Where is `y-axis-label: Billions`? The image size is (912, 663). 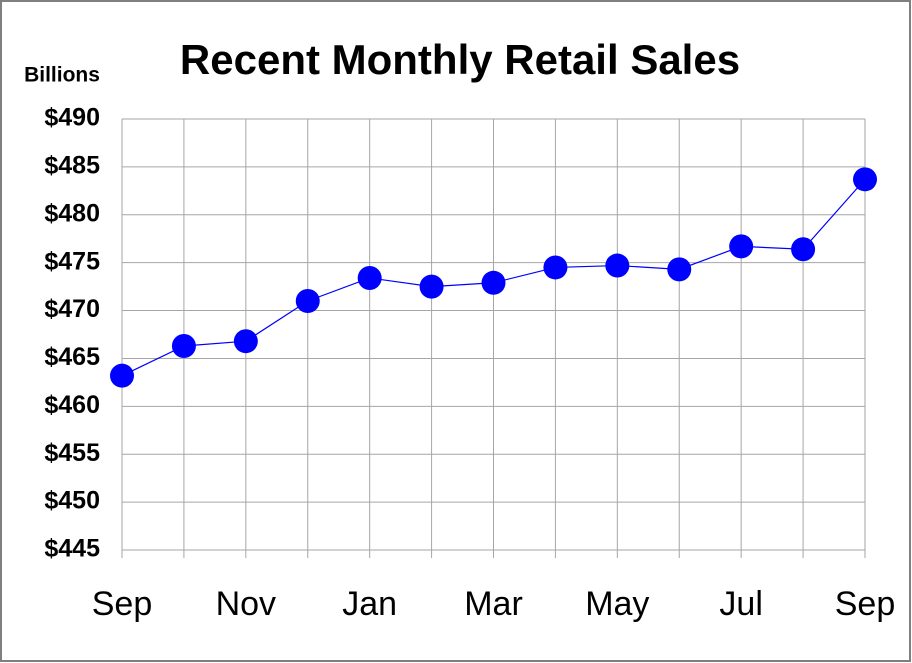
y-axis-label: Billions is located at coordinates (62, 75).